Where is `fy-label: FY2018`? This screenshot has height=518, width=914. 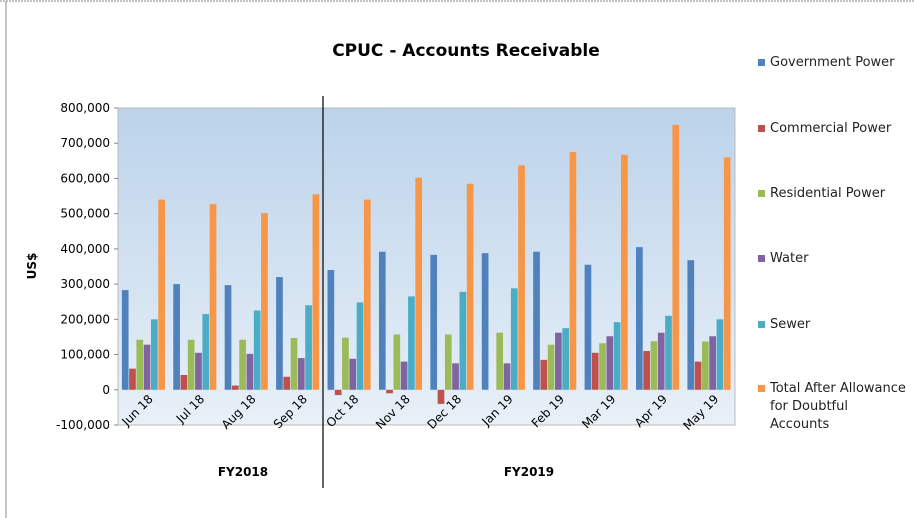
fy-label: FY2018 is located at coordinates (243, 472).